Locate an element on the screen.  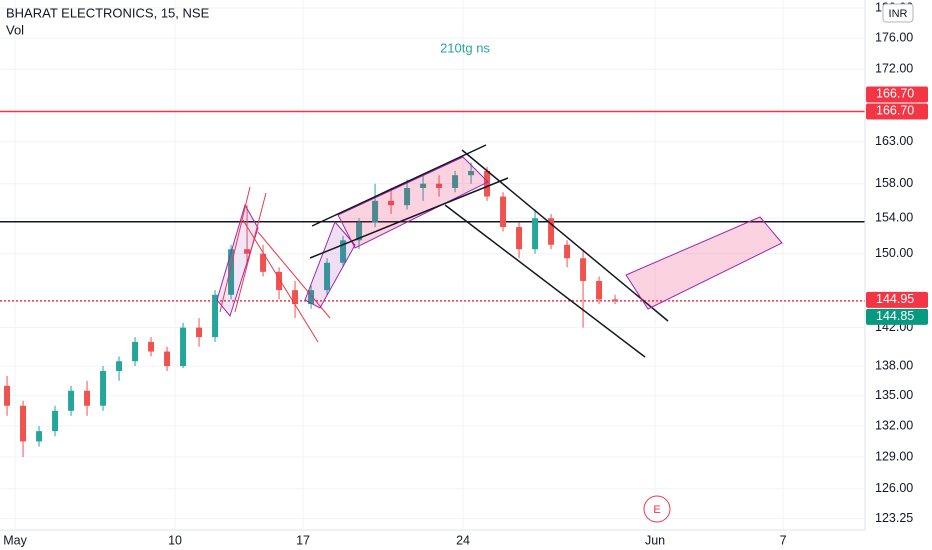
currency: INR is located at coordinates (898, 14).